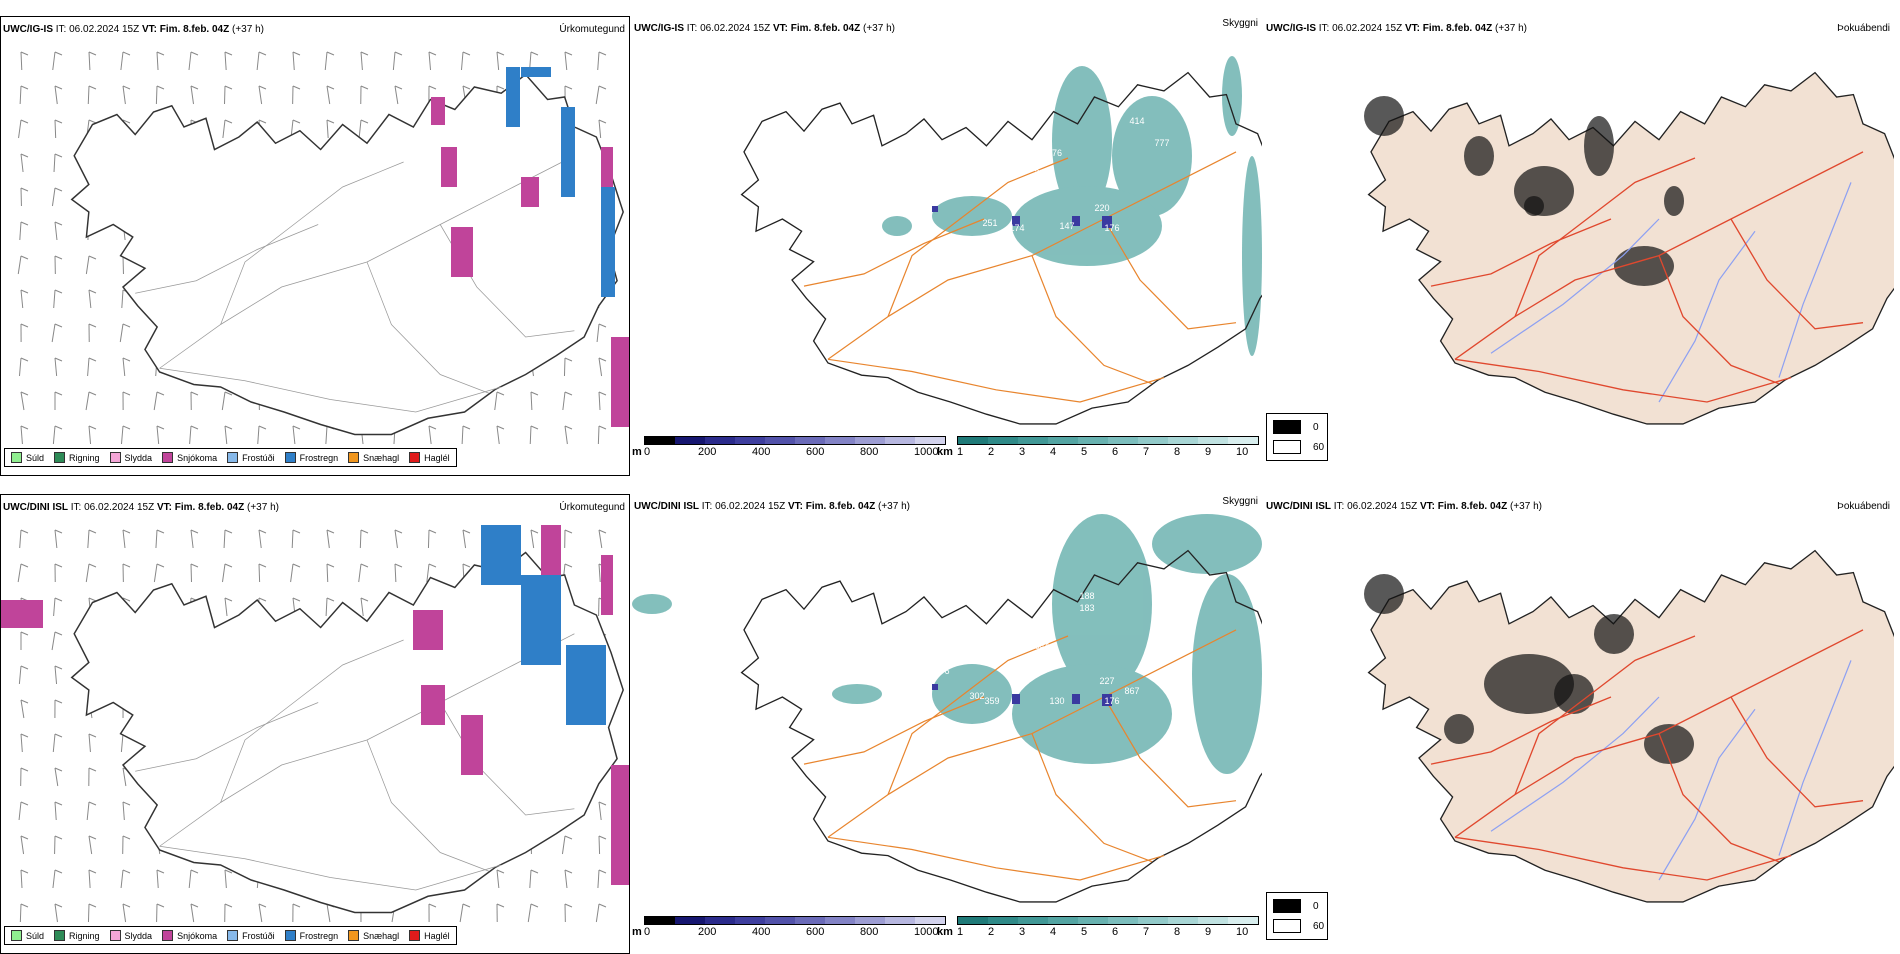 The image size is (1900, 954). Describe the element at coordinates (989, 223) in the screenshot. I see `cloud-base-label: 251` at that location.